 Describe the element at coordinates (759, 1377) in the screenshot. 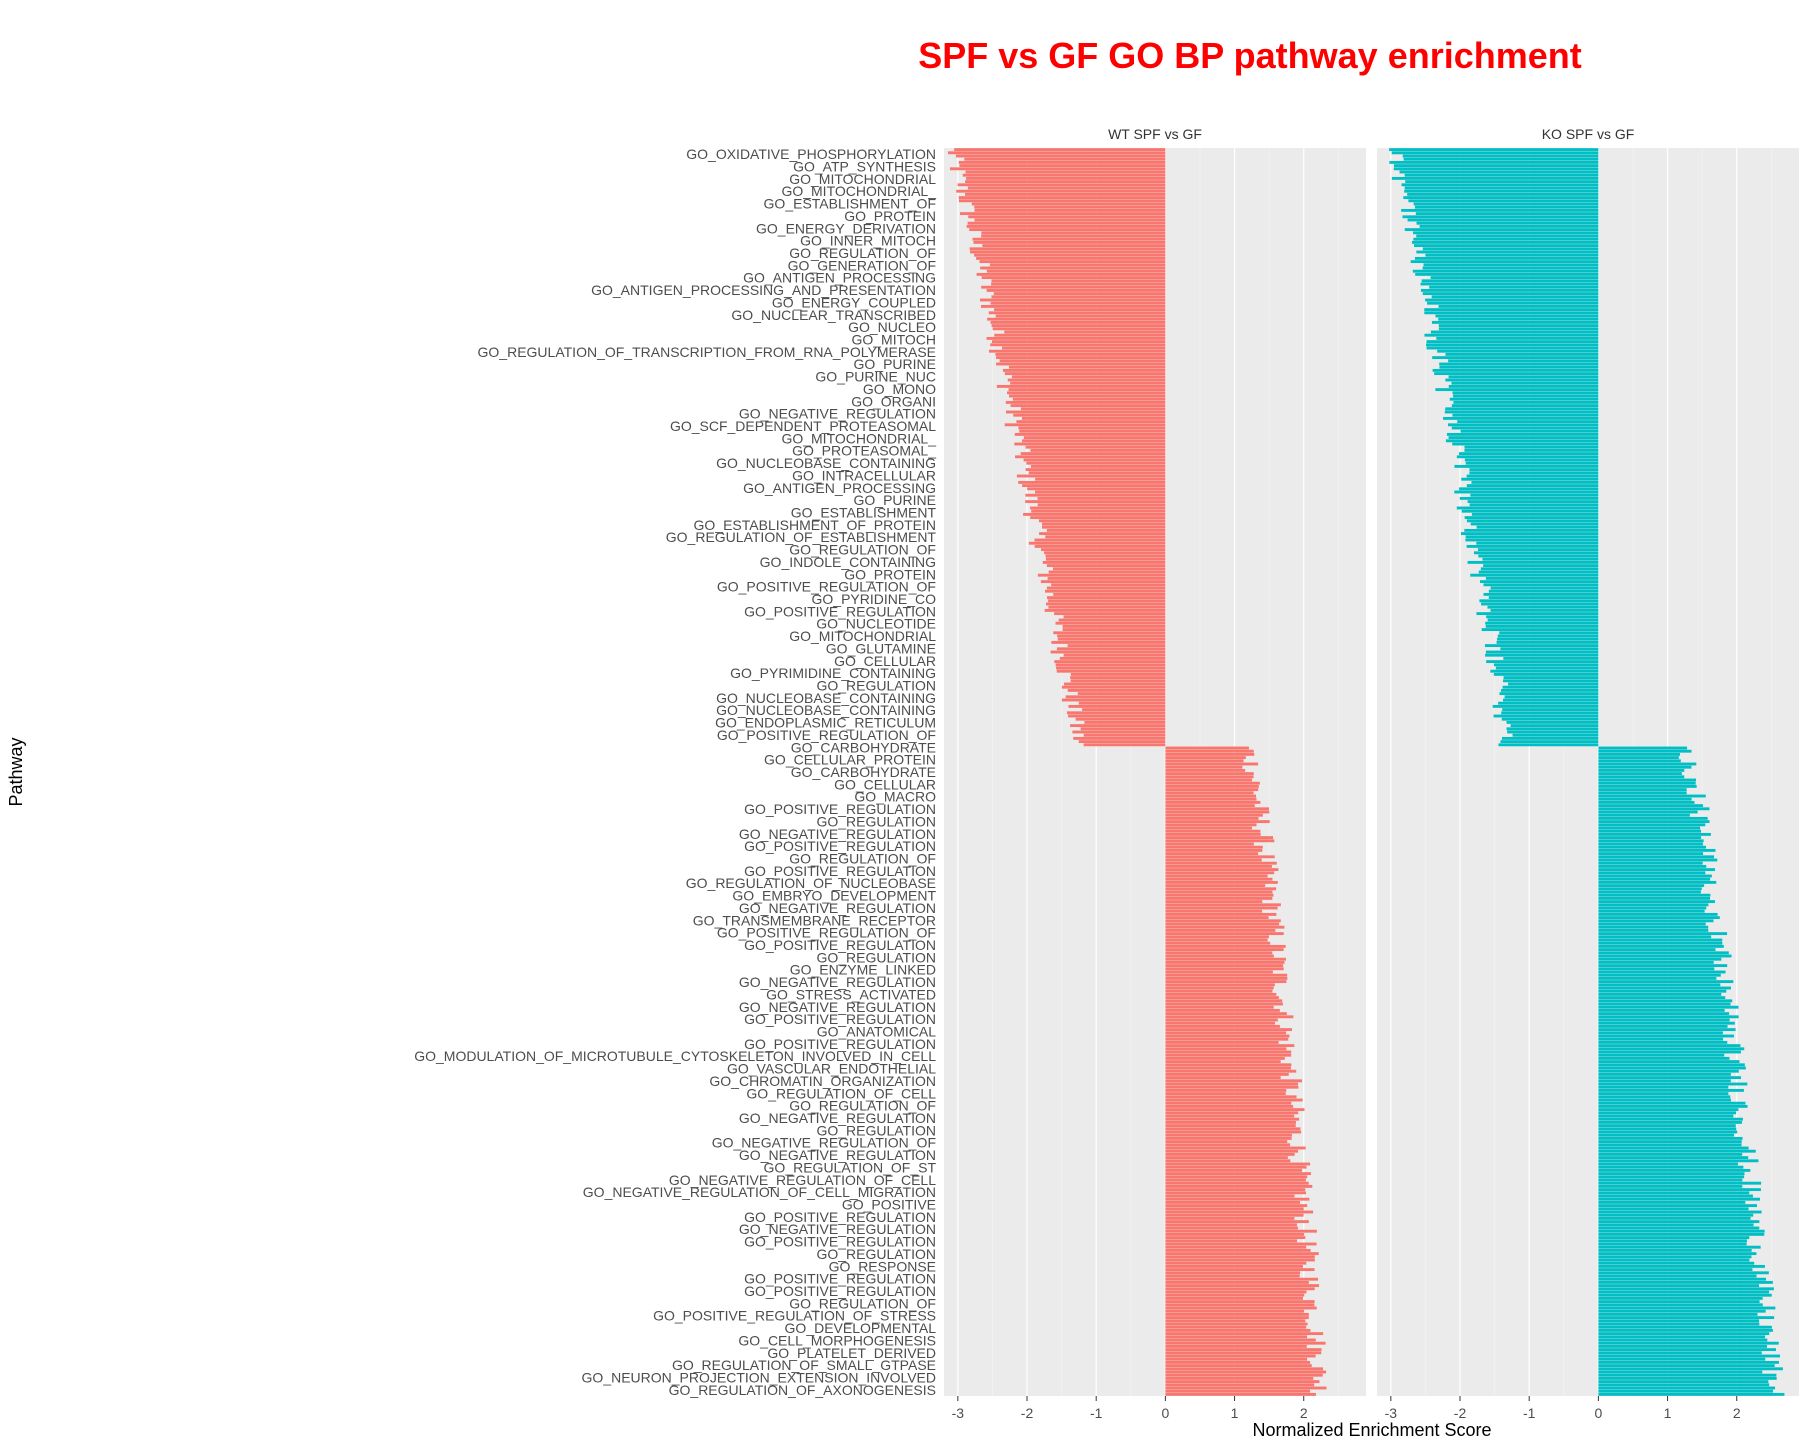

I see `pathway-label: GO_NEURON_PROJECTION_EXTENSION_INVOLVED` at that location.